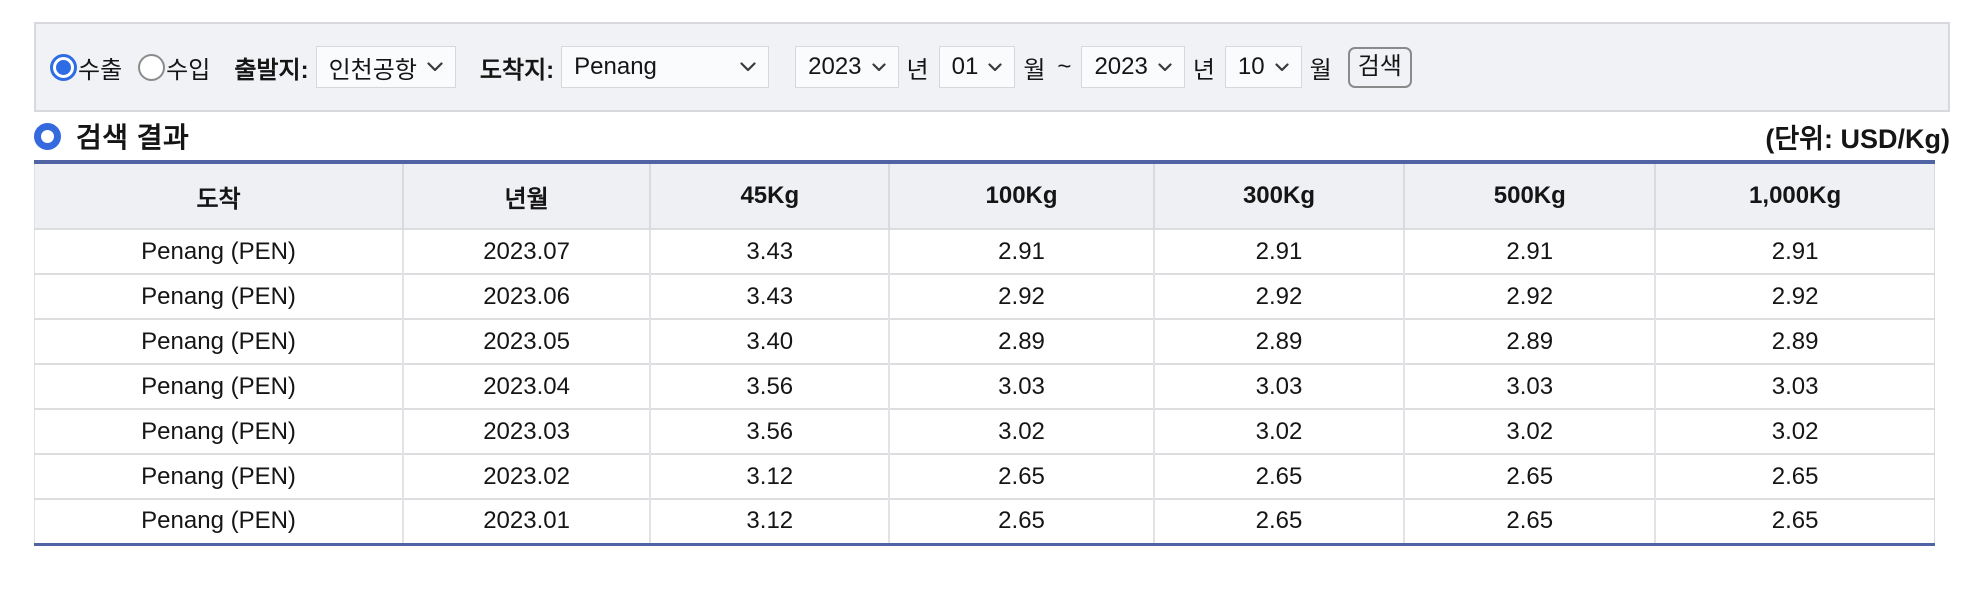  I want to click on table-row: Penang (PEN) 2023.06 3.43 2.92 2.92 2.92 2.92, so click(984, 296).